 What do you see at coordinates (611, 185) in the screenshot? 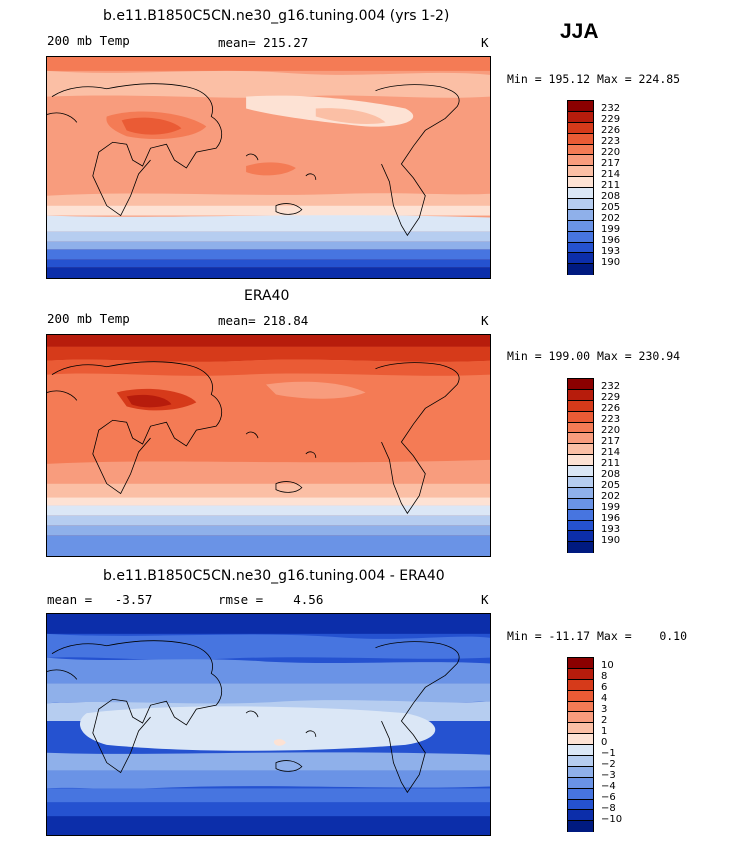
I see `panel1-cb-label: 211` at bounding box center [611, 185].